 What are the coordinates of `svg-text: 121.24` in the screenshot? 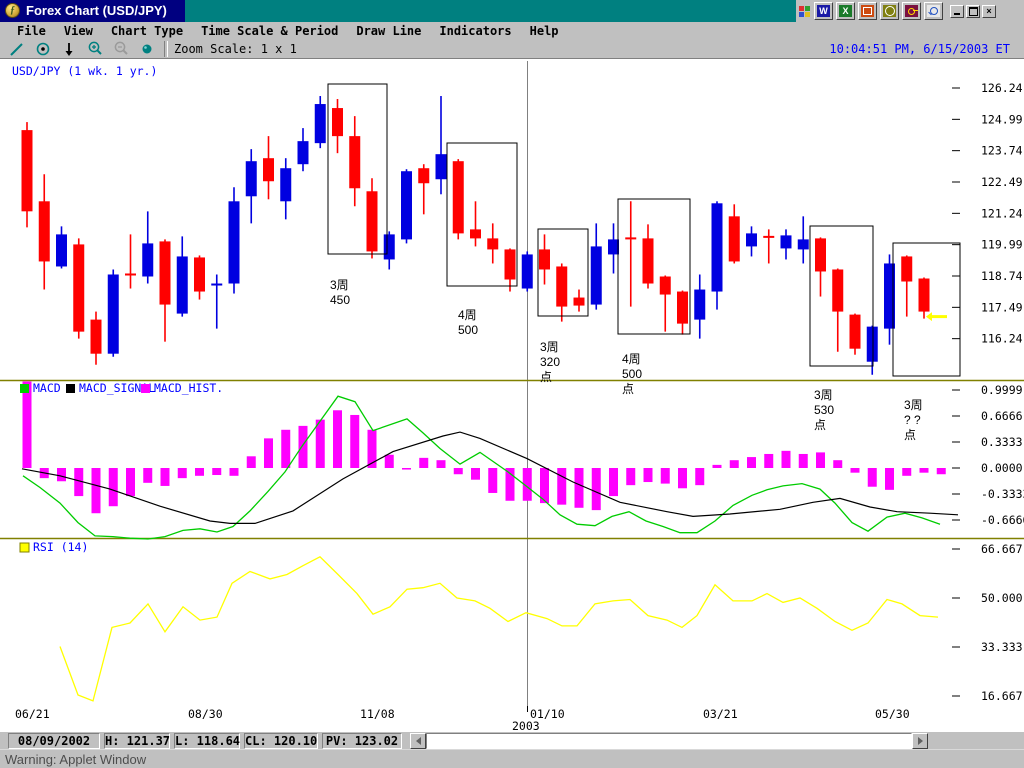 It's located at (1002, 213).